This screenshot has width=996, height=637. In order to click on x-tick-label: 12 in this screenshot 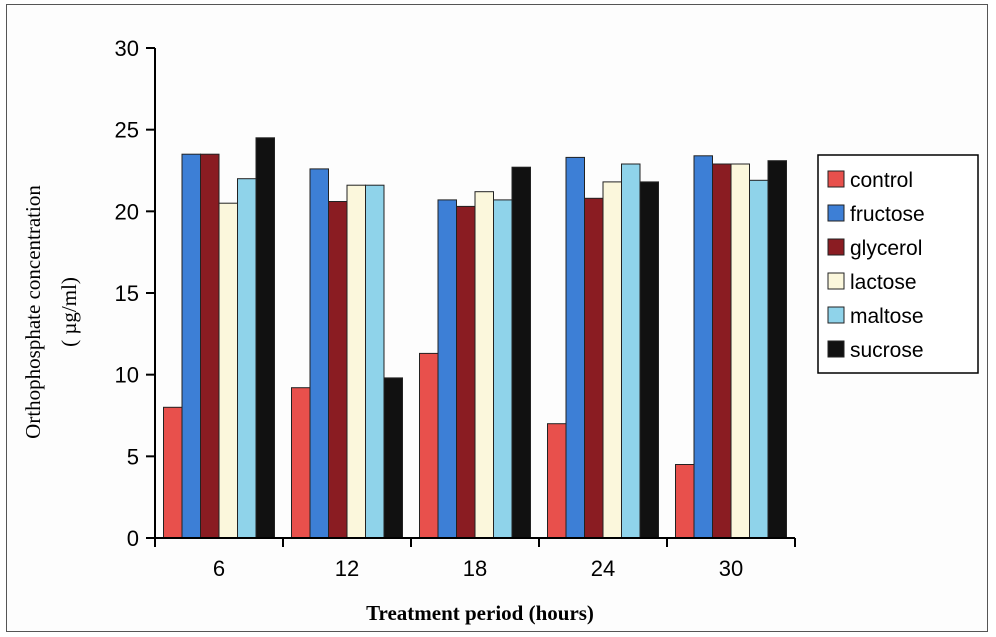, I will do `click(347, 568)`.